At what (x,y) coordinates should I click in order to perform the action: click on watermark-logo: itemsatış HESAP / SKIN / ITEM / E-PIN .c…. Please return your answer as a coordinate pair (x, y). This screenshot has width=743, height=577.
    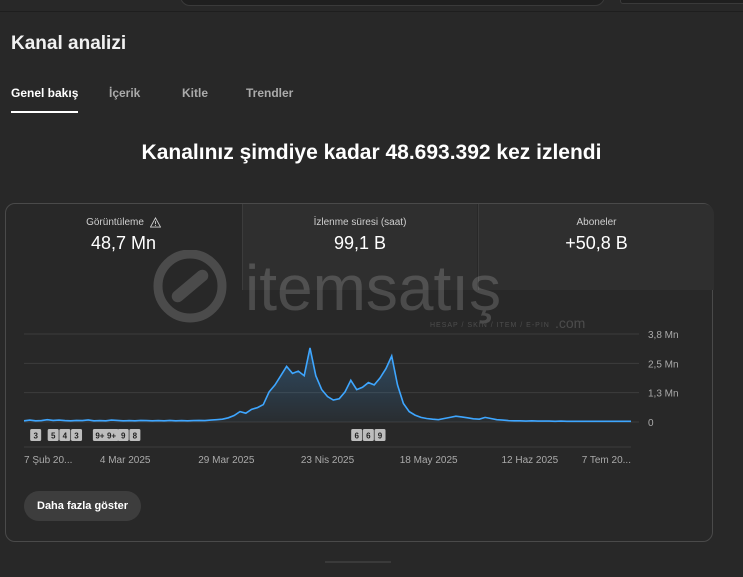
    Looking at the image, I should click on (369, 290).